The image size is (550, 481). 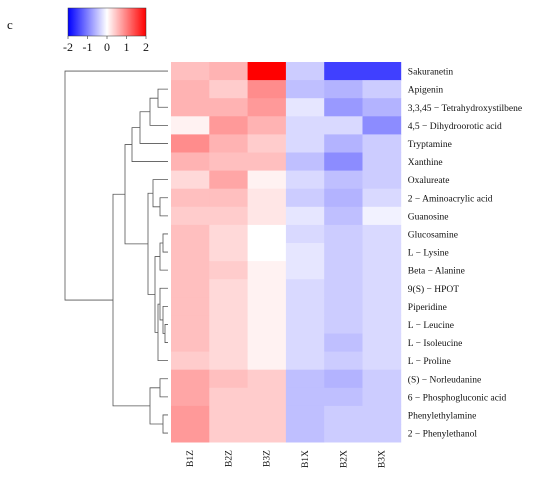 I want to click on column-label: B2Z, so click(x=229, y=458).